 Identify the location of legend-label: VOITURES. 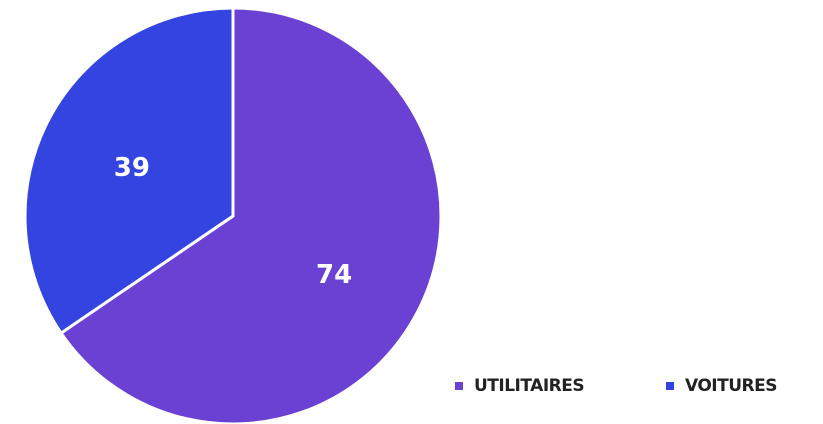
(731, 386).